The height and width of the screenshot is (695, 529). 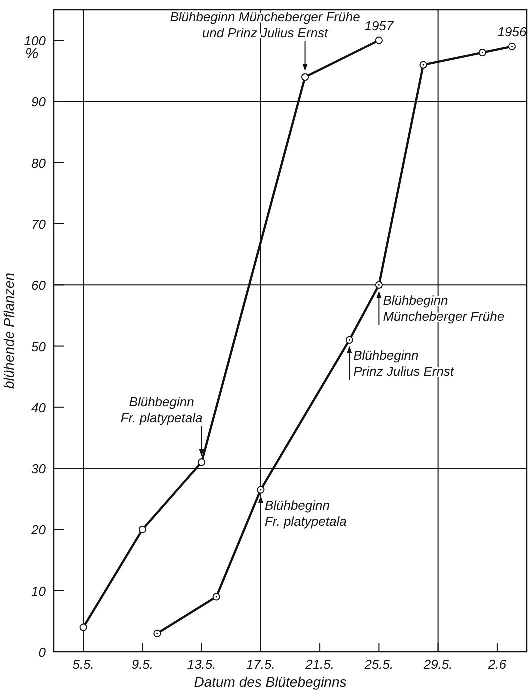 I want to click on x-tick-label: 29.5., so click(x=437, y=664).